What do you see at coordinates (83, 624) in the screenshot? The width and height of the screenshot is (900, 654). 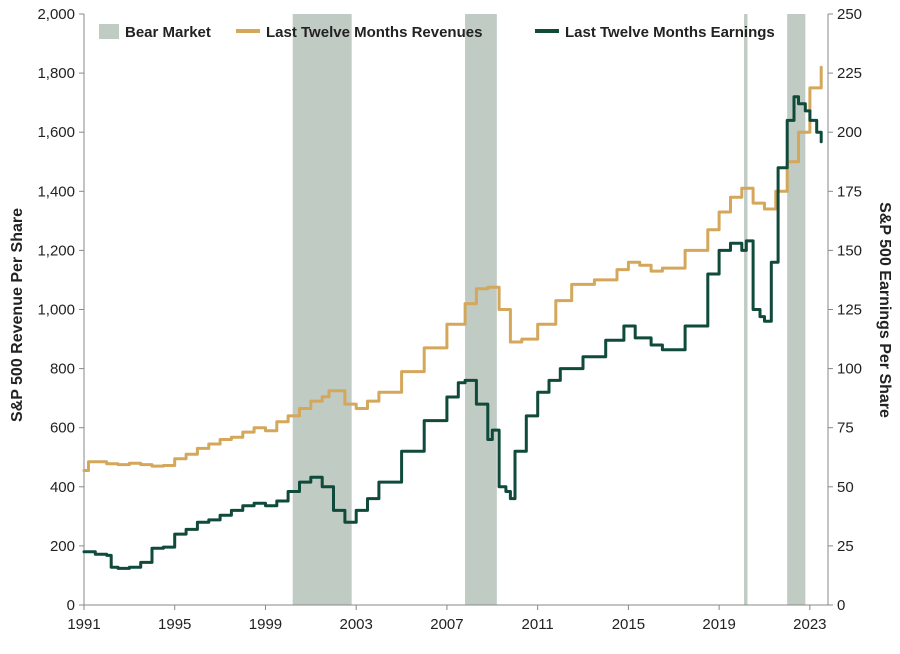 I see `x-tick-label: 1991` at bounding box center [83, 624].